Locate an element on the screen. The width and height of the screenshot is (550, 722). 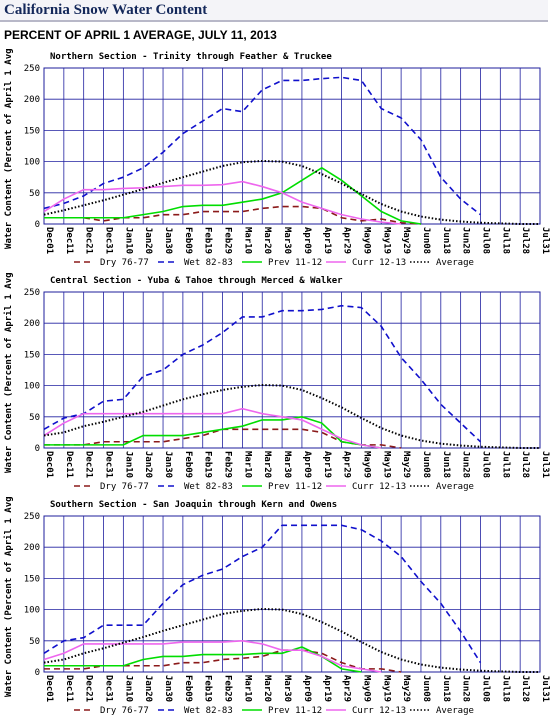
legend-label: Prev 11-12 is located at coordinates (295, 711).